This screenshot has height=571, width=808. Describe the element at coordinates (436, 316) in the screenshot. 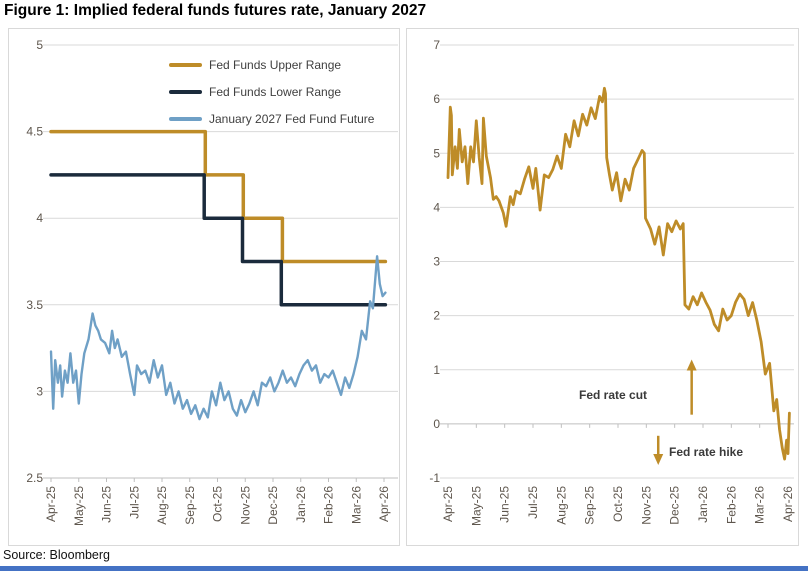

I see `y-axis-tick-label: 2` at that location.